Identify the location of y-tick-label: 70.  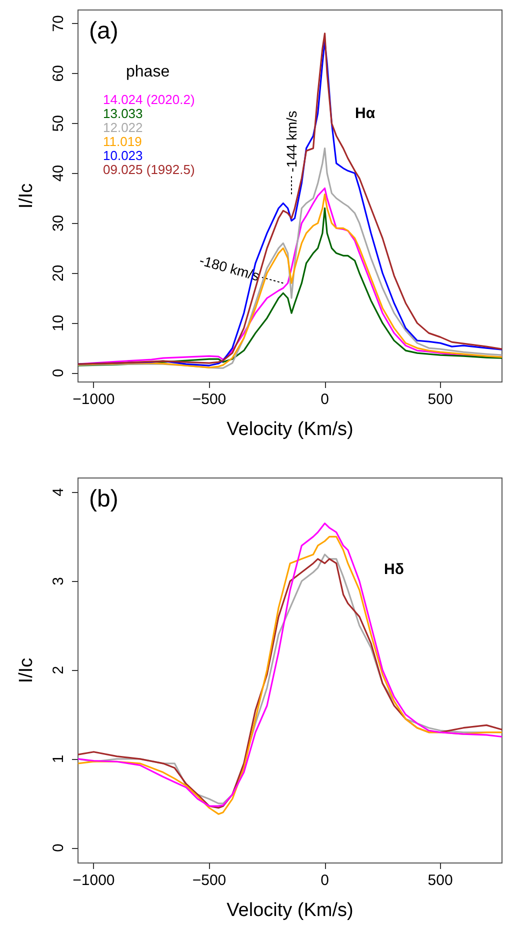
(58, 23).